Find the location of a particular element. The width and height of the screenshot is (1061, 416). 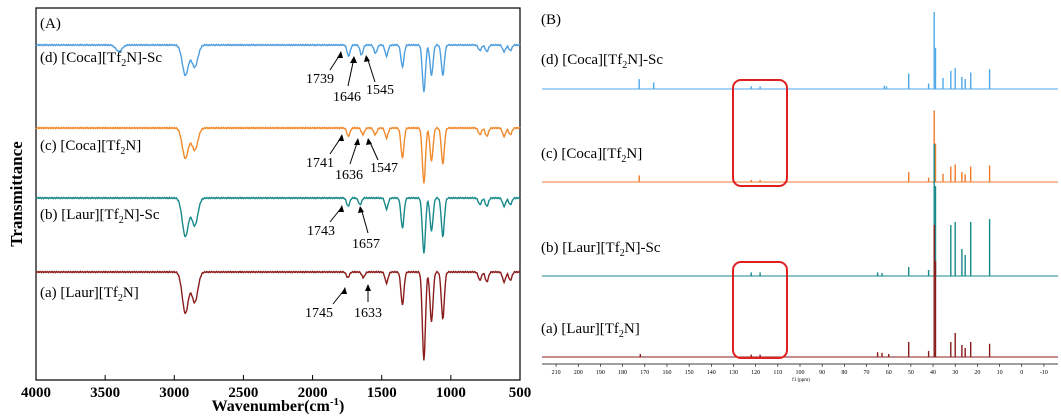

panel-b-x-tick-label: 180 is located at coordinates (622, 373).